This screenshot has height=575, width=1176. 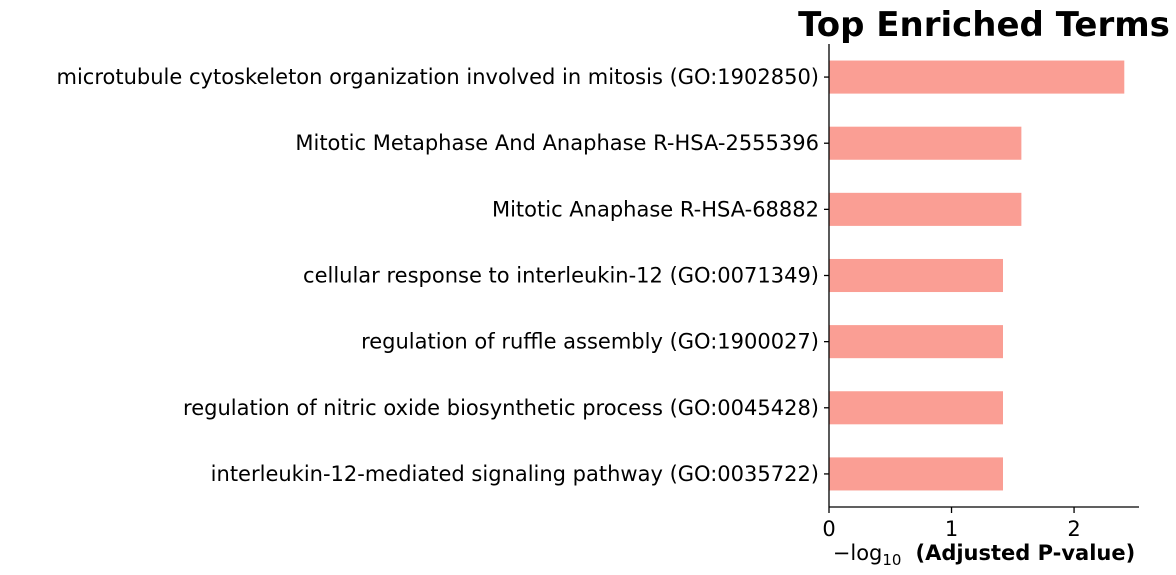 I want to click on x-axis-label: −log10 (Adjusted P-value), so click(x=984, y=555).